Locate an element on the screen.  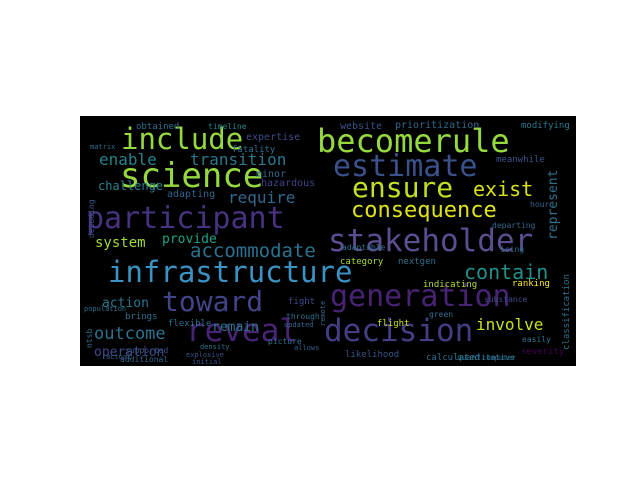
cloud-word: density is located at coordinates (215, 347).